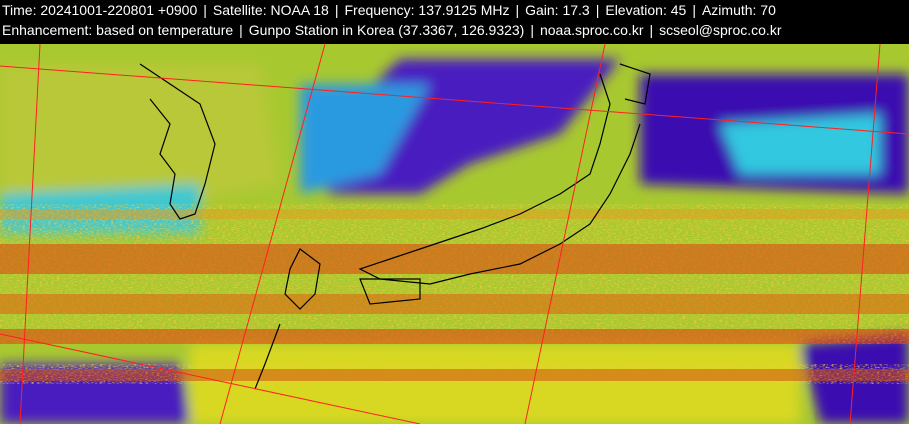 This screenshot has width=909, height=424. Describe the element at coordinates (591, 30) in the screenshot. I see `website-text: noaa.sproc.co.kr` at that location.